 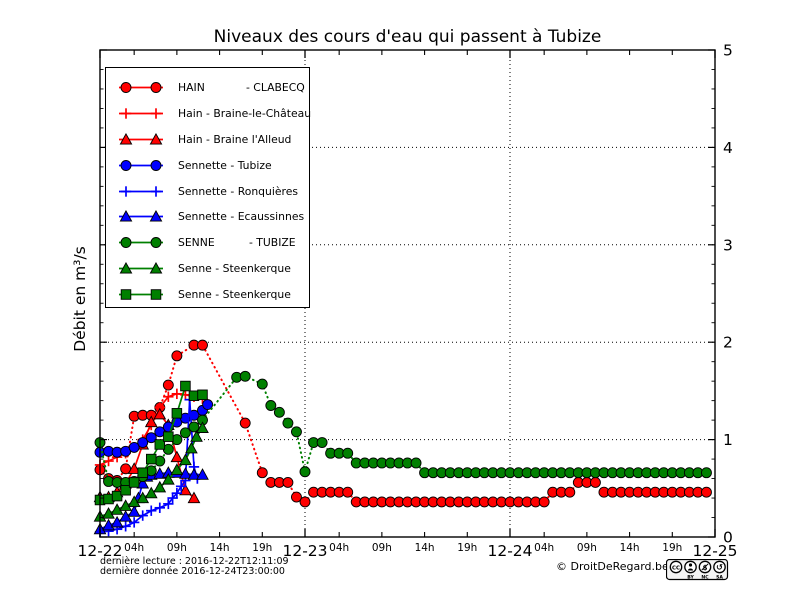 What do you see at coordinates (690, 578) in the screenshot?
I see `svg-text: BY` at bounding box center [690, 578].